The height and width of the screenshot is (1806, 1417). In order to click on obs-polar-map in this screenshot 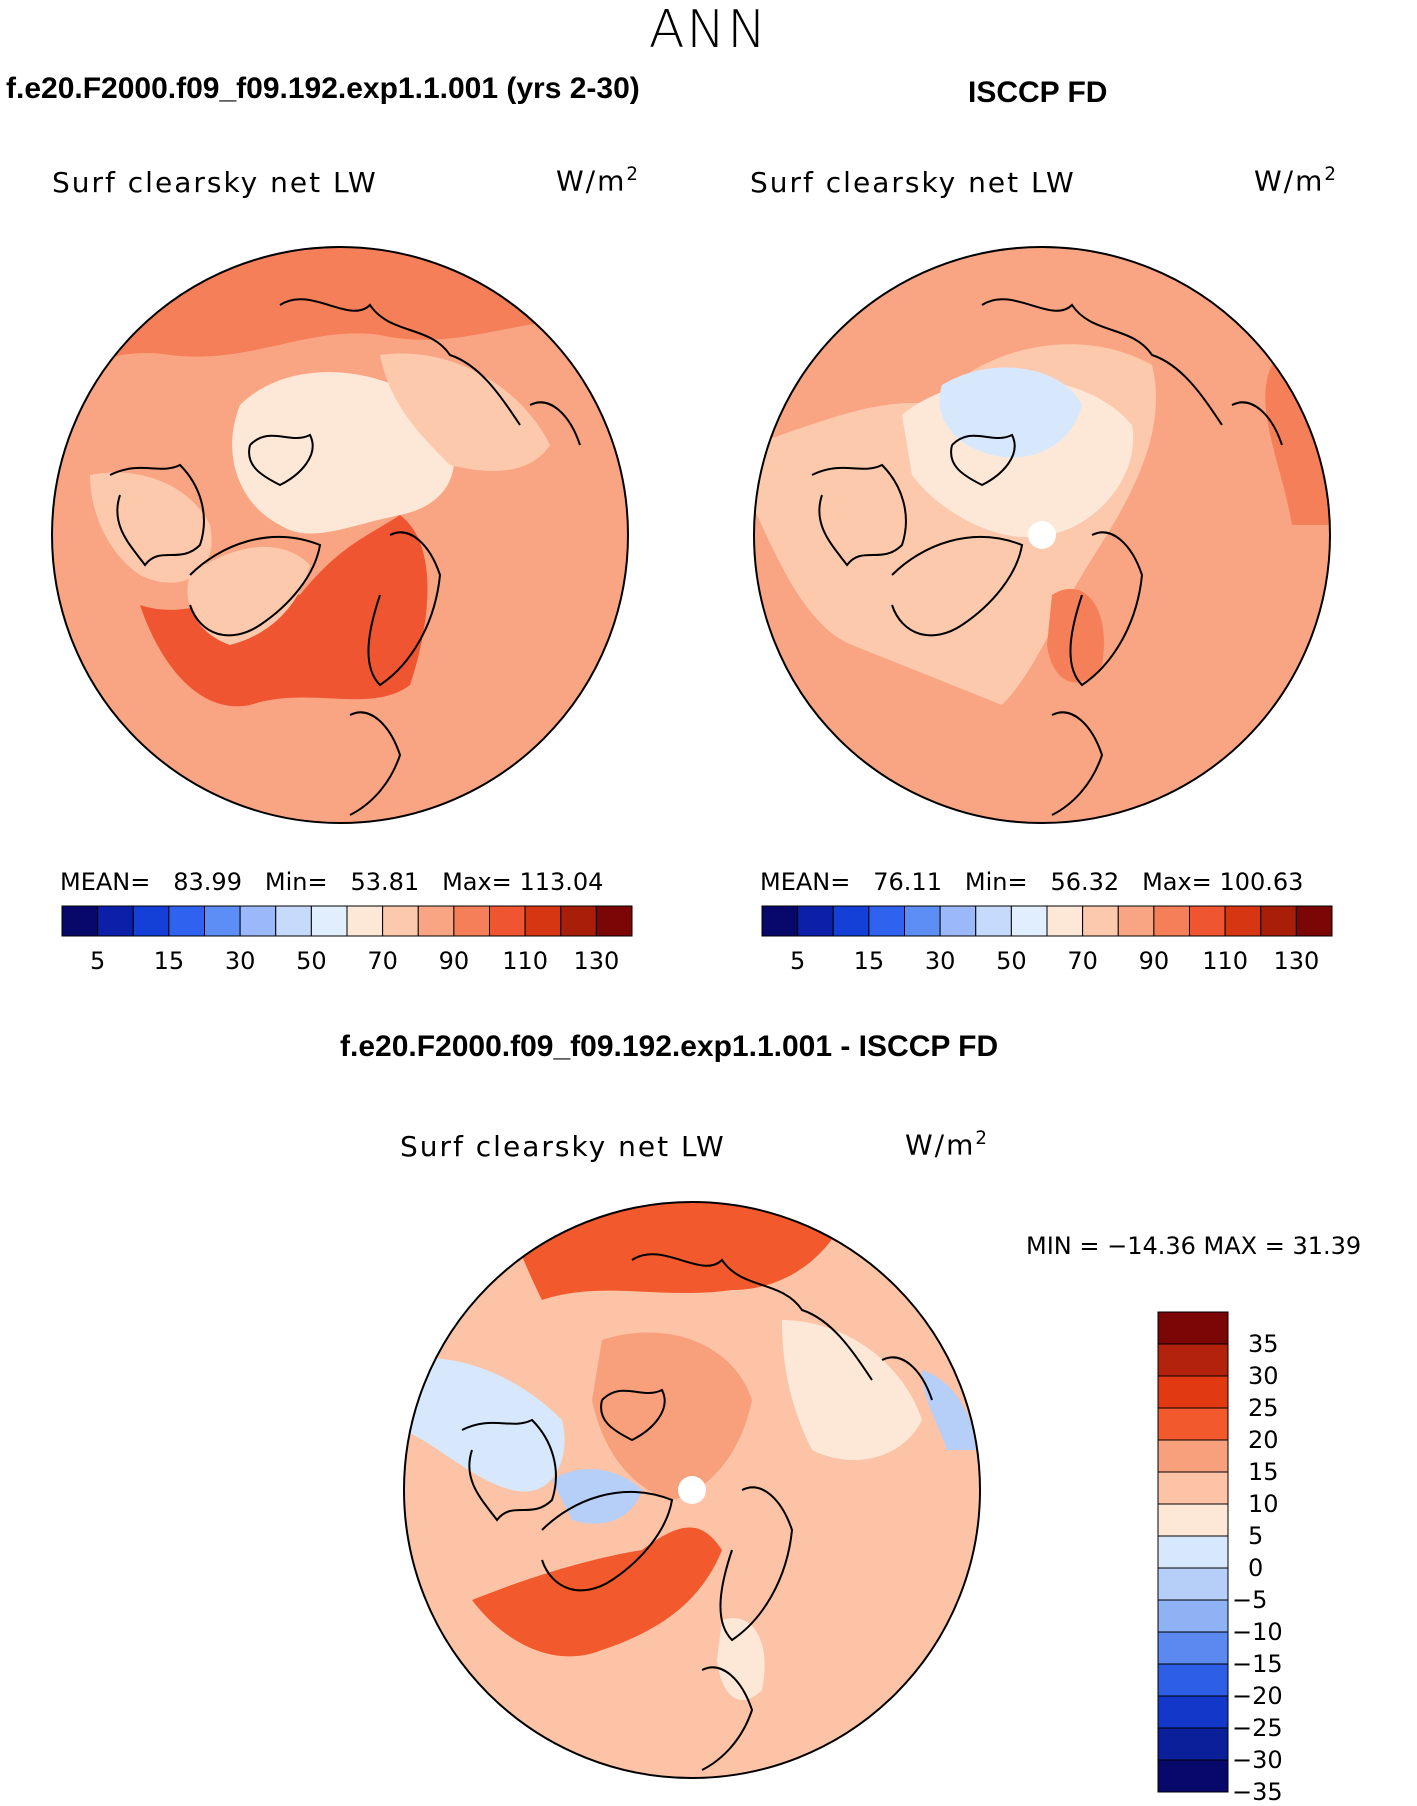, I will do `click(1042, 535)`.